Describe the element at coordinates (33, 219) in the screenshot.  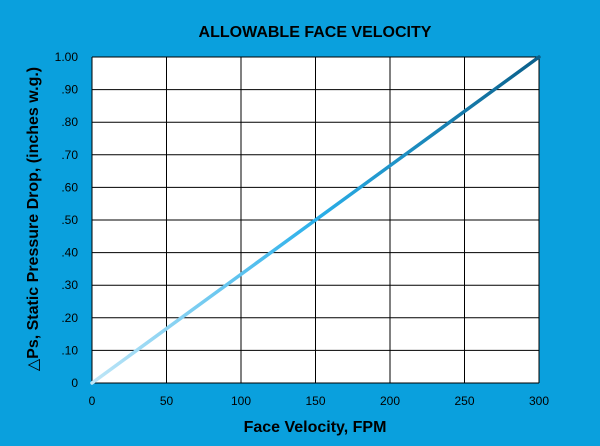
I see `y-axis-label: △Ps, Static Pressure Drop, (inches w.g.)` at that location.